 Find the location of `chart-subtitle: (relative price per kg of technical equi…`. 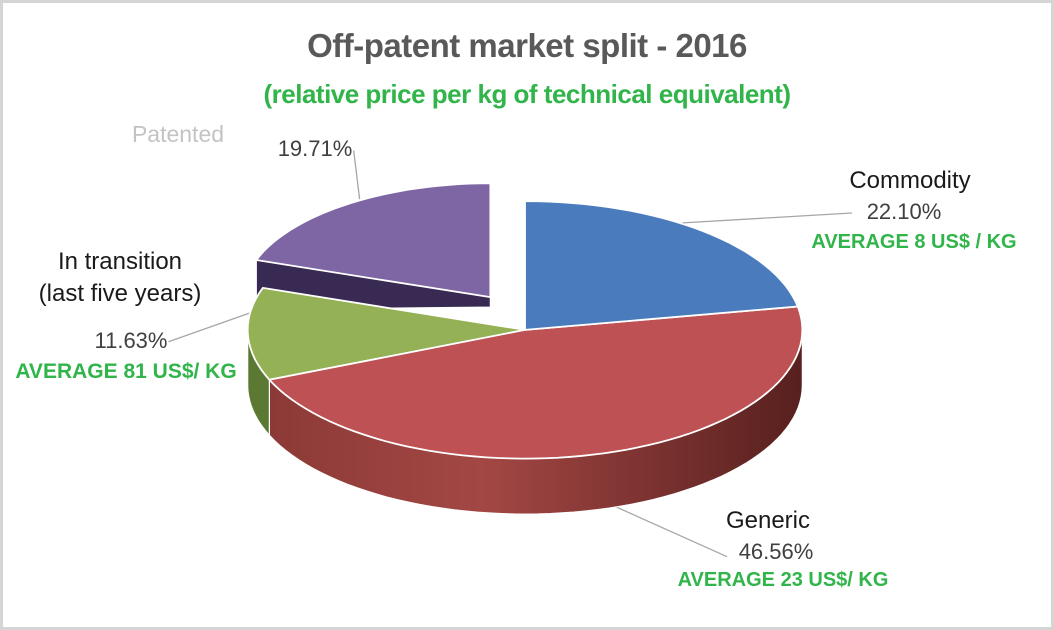

chart-subtitle: (relative price per kg of technical equi… is located at coordinates (527, 94).